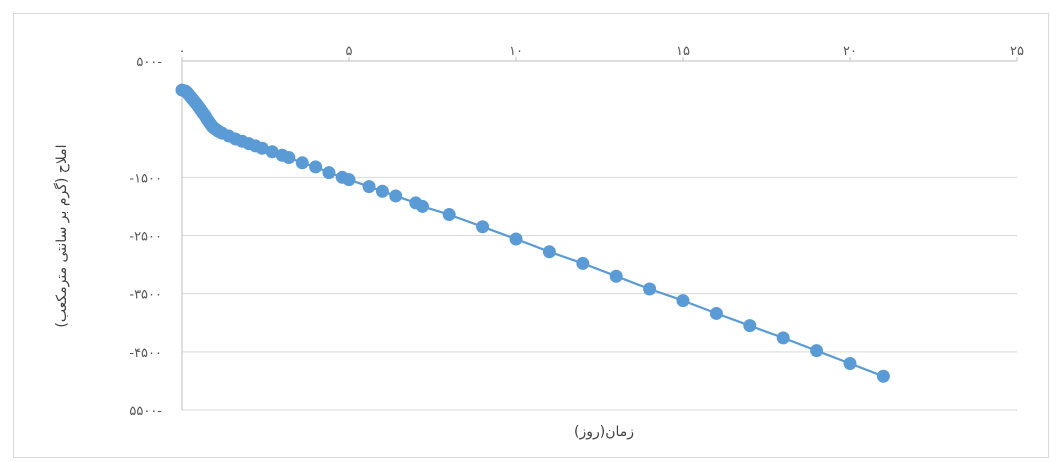  Describe the element at coordinates (145, 353) in the screenshot. I see `y-tick-label-4: -۴۵۰۰` at that location.